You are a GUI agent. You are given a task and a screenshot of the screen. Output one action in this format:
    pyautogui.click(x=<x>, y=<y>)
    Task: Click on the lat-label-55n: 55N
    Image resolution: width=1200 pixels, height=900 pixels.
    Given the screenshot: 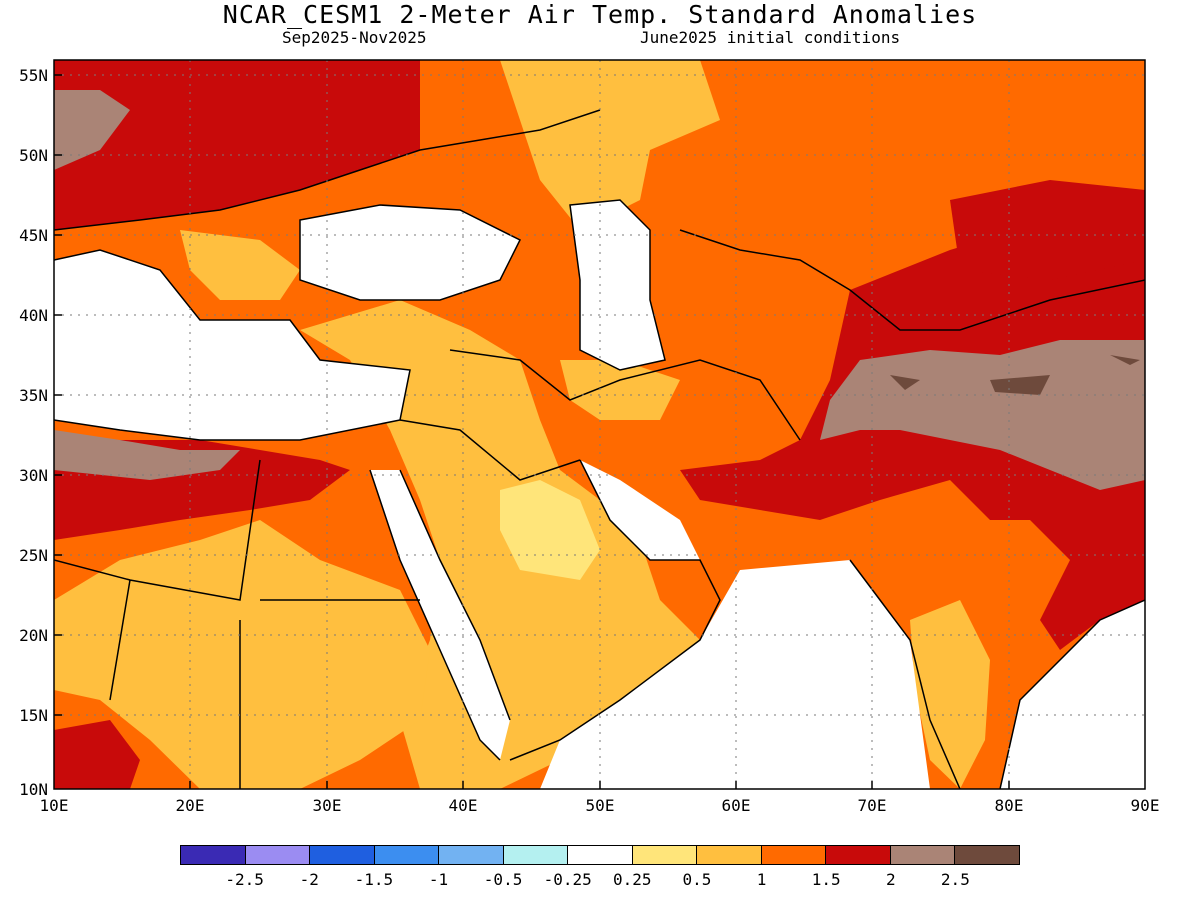 What is the action you would take?
    pyautogui.click(x=33, y=75)
    